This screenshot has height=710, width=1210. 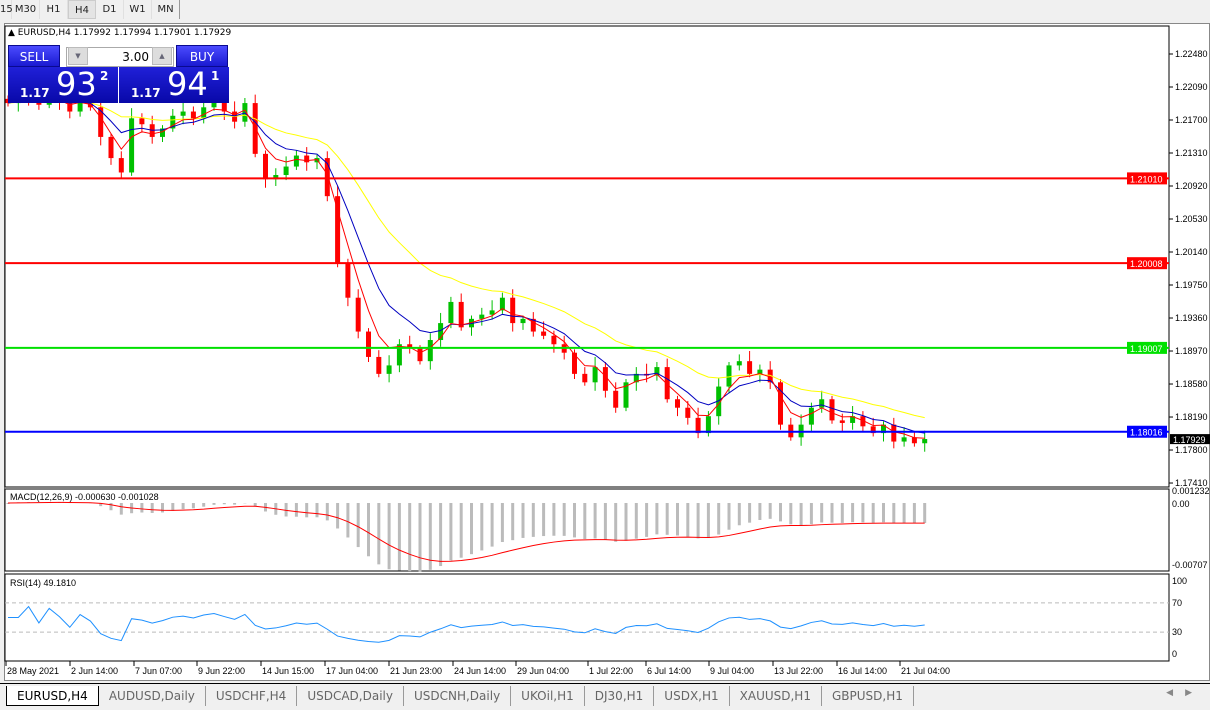 What do you see at coordinates (925, 671) in the screenshot?
I see `date-label: 21 Jul 04:00` at bounding box center [925, 671].